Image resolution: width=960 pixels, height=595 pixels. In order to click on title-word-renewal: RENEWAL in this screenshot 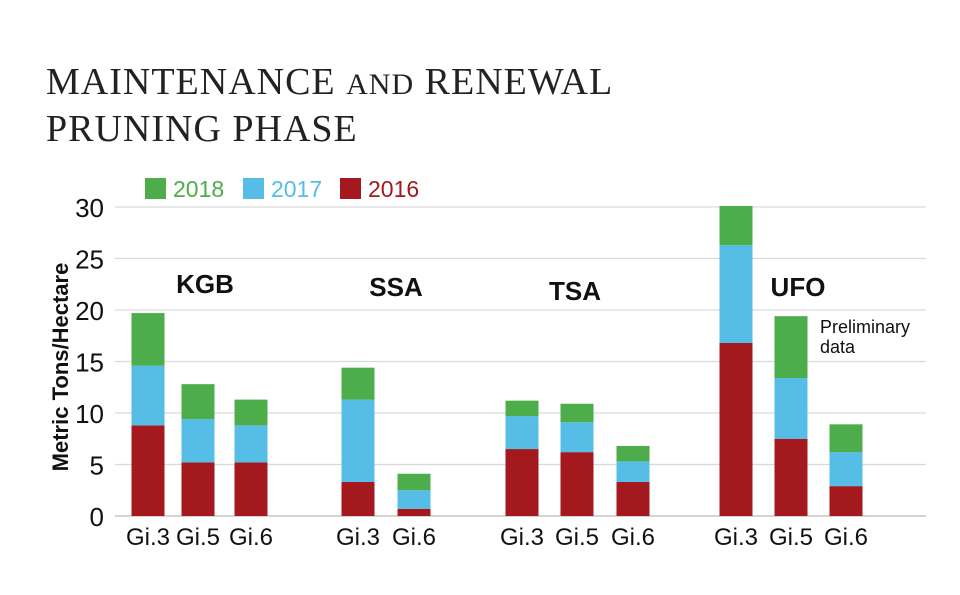, I will do `click(519, 82)`.